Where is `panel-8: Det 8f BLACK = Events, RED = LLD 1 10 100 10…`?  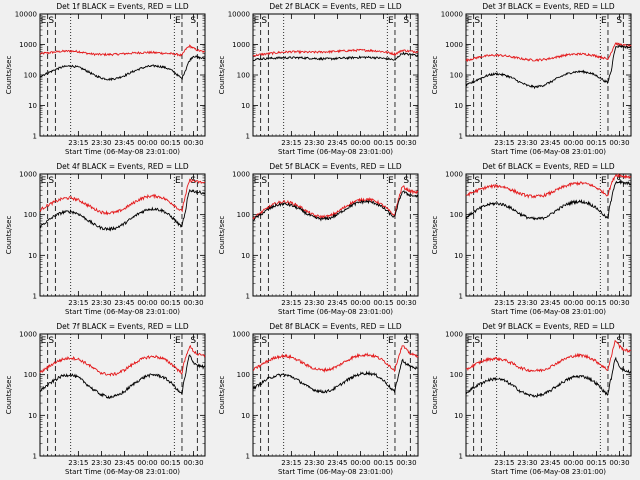
panel-8: Det 8f BLACK = Events, RED = LLD 1 10 100 10… is located at coordinates (318, 399).